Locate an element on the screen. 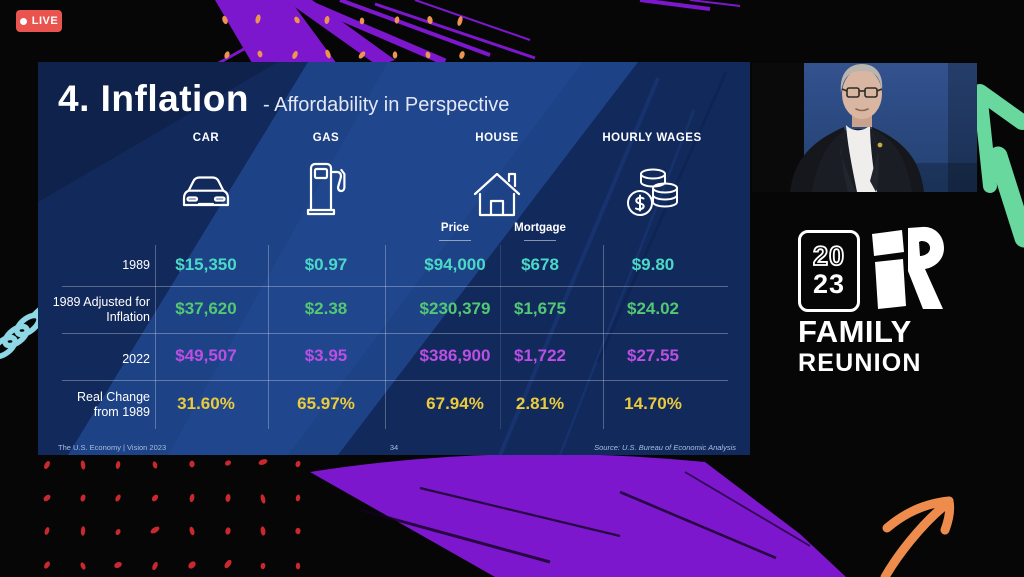 The image size is (1024, 577). table-cell: $37,620 is located at coordinates (206, 308).